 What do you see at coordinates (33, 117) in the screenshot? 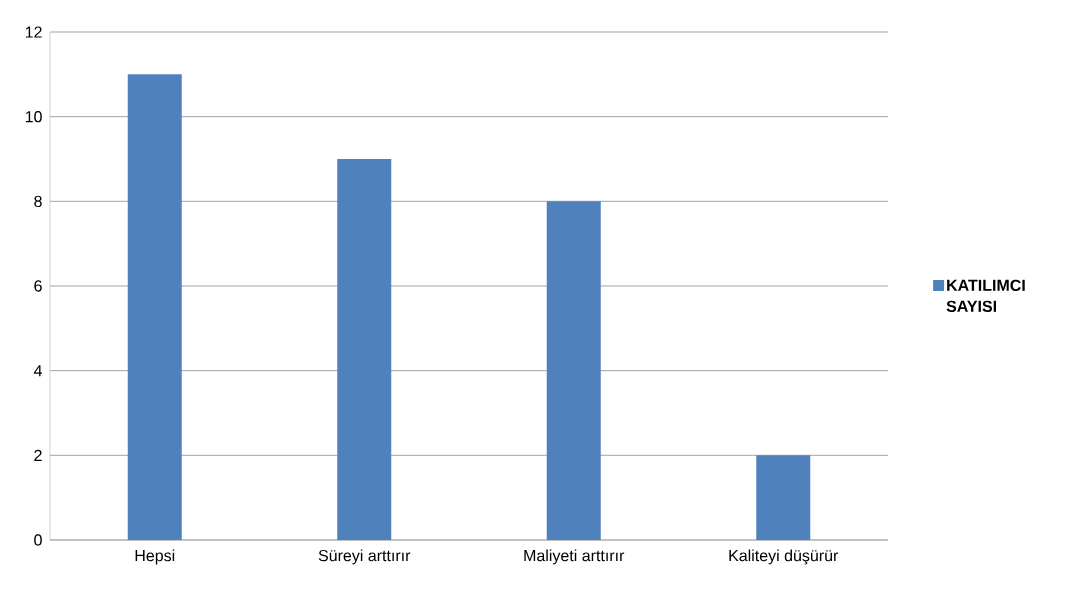
I see `y-tick-label: 10` at bounding box center [33, 117].